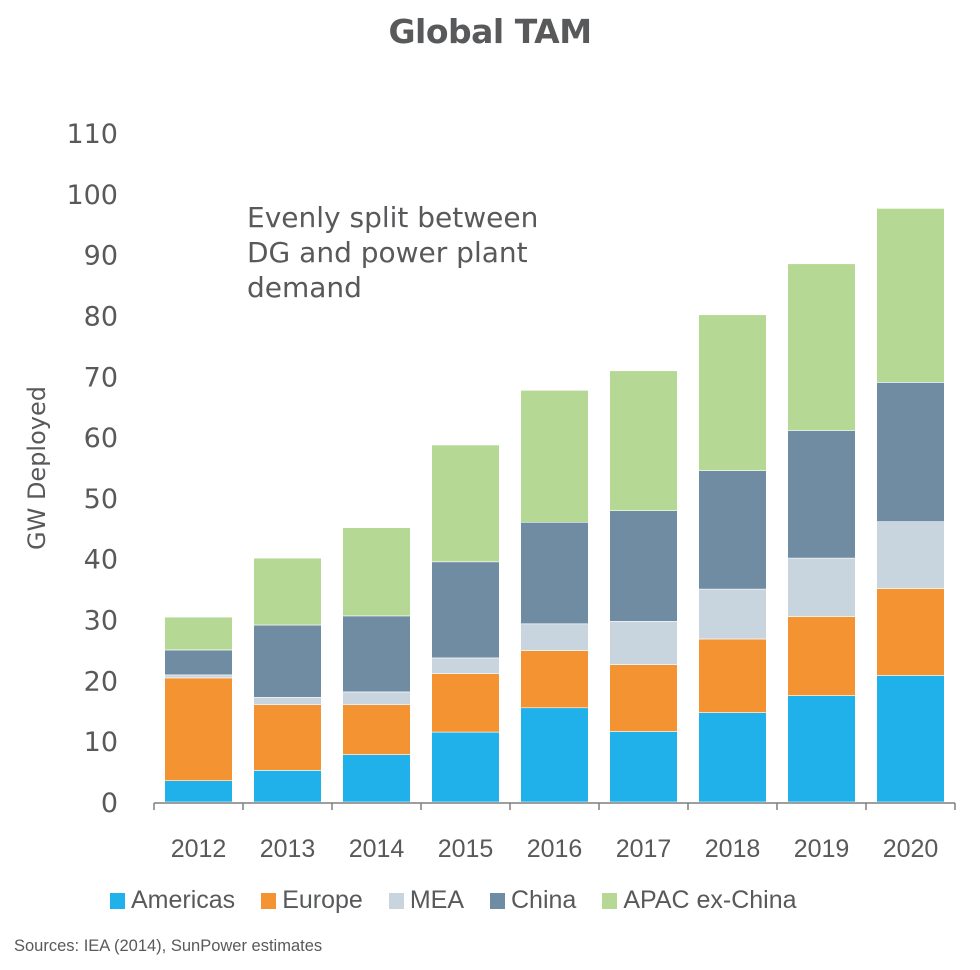 The height and width of the screenshot is (970, 980). Describe the element at coordinates (288, 849) in the screenshot. I see `x-tick-label: 2013` at that location.